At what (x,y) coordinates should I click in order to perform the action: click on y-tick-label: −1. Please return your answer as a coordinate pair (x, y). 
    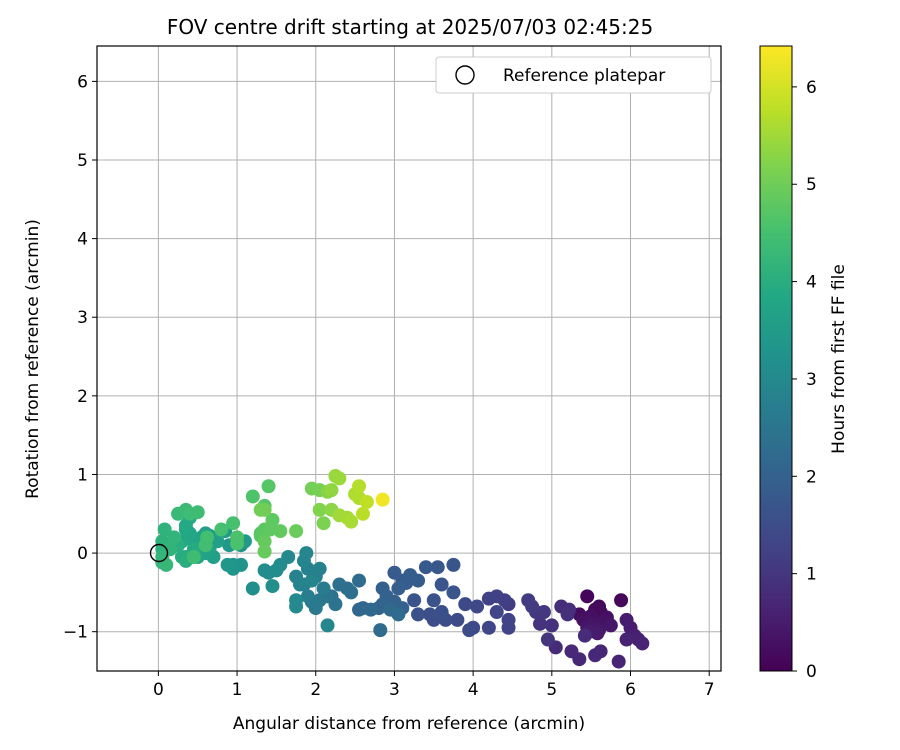
    Looking at the image, I should click on (75, 633).